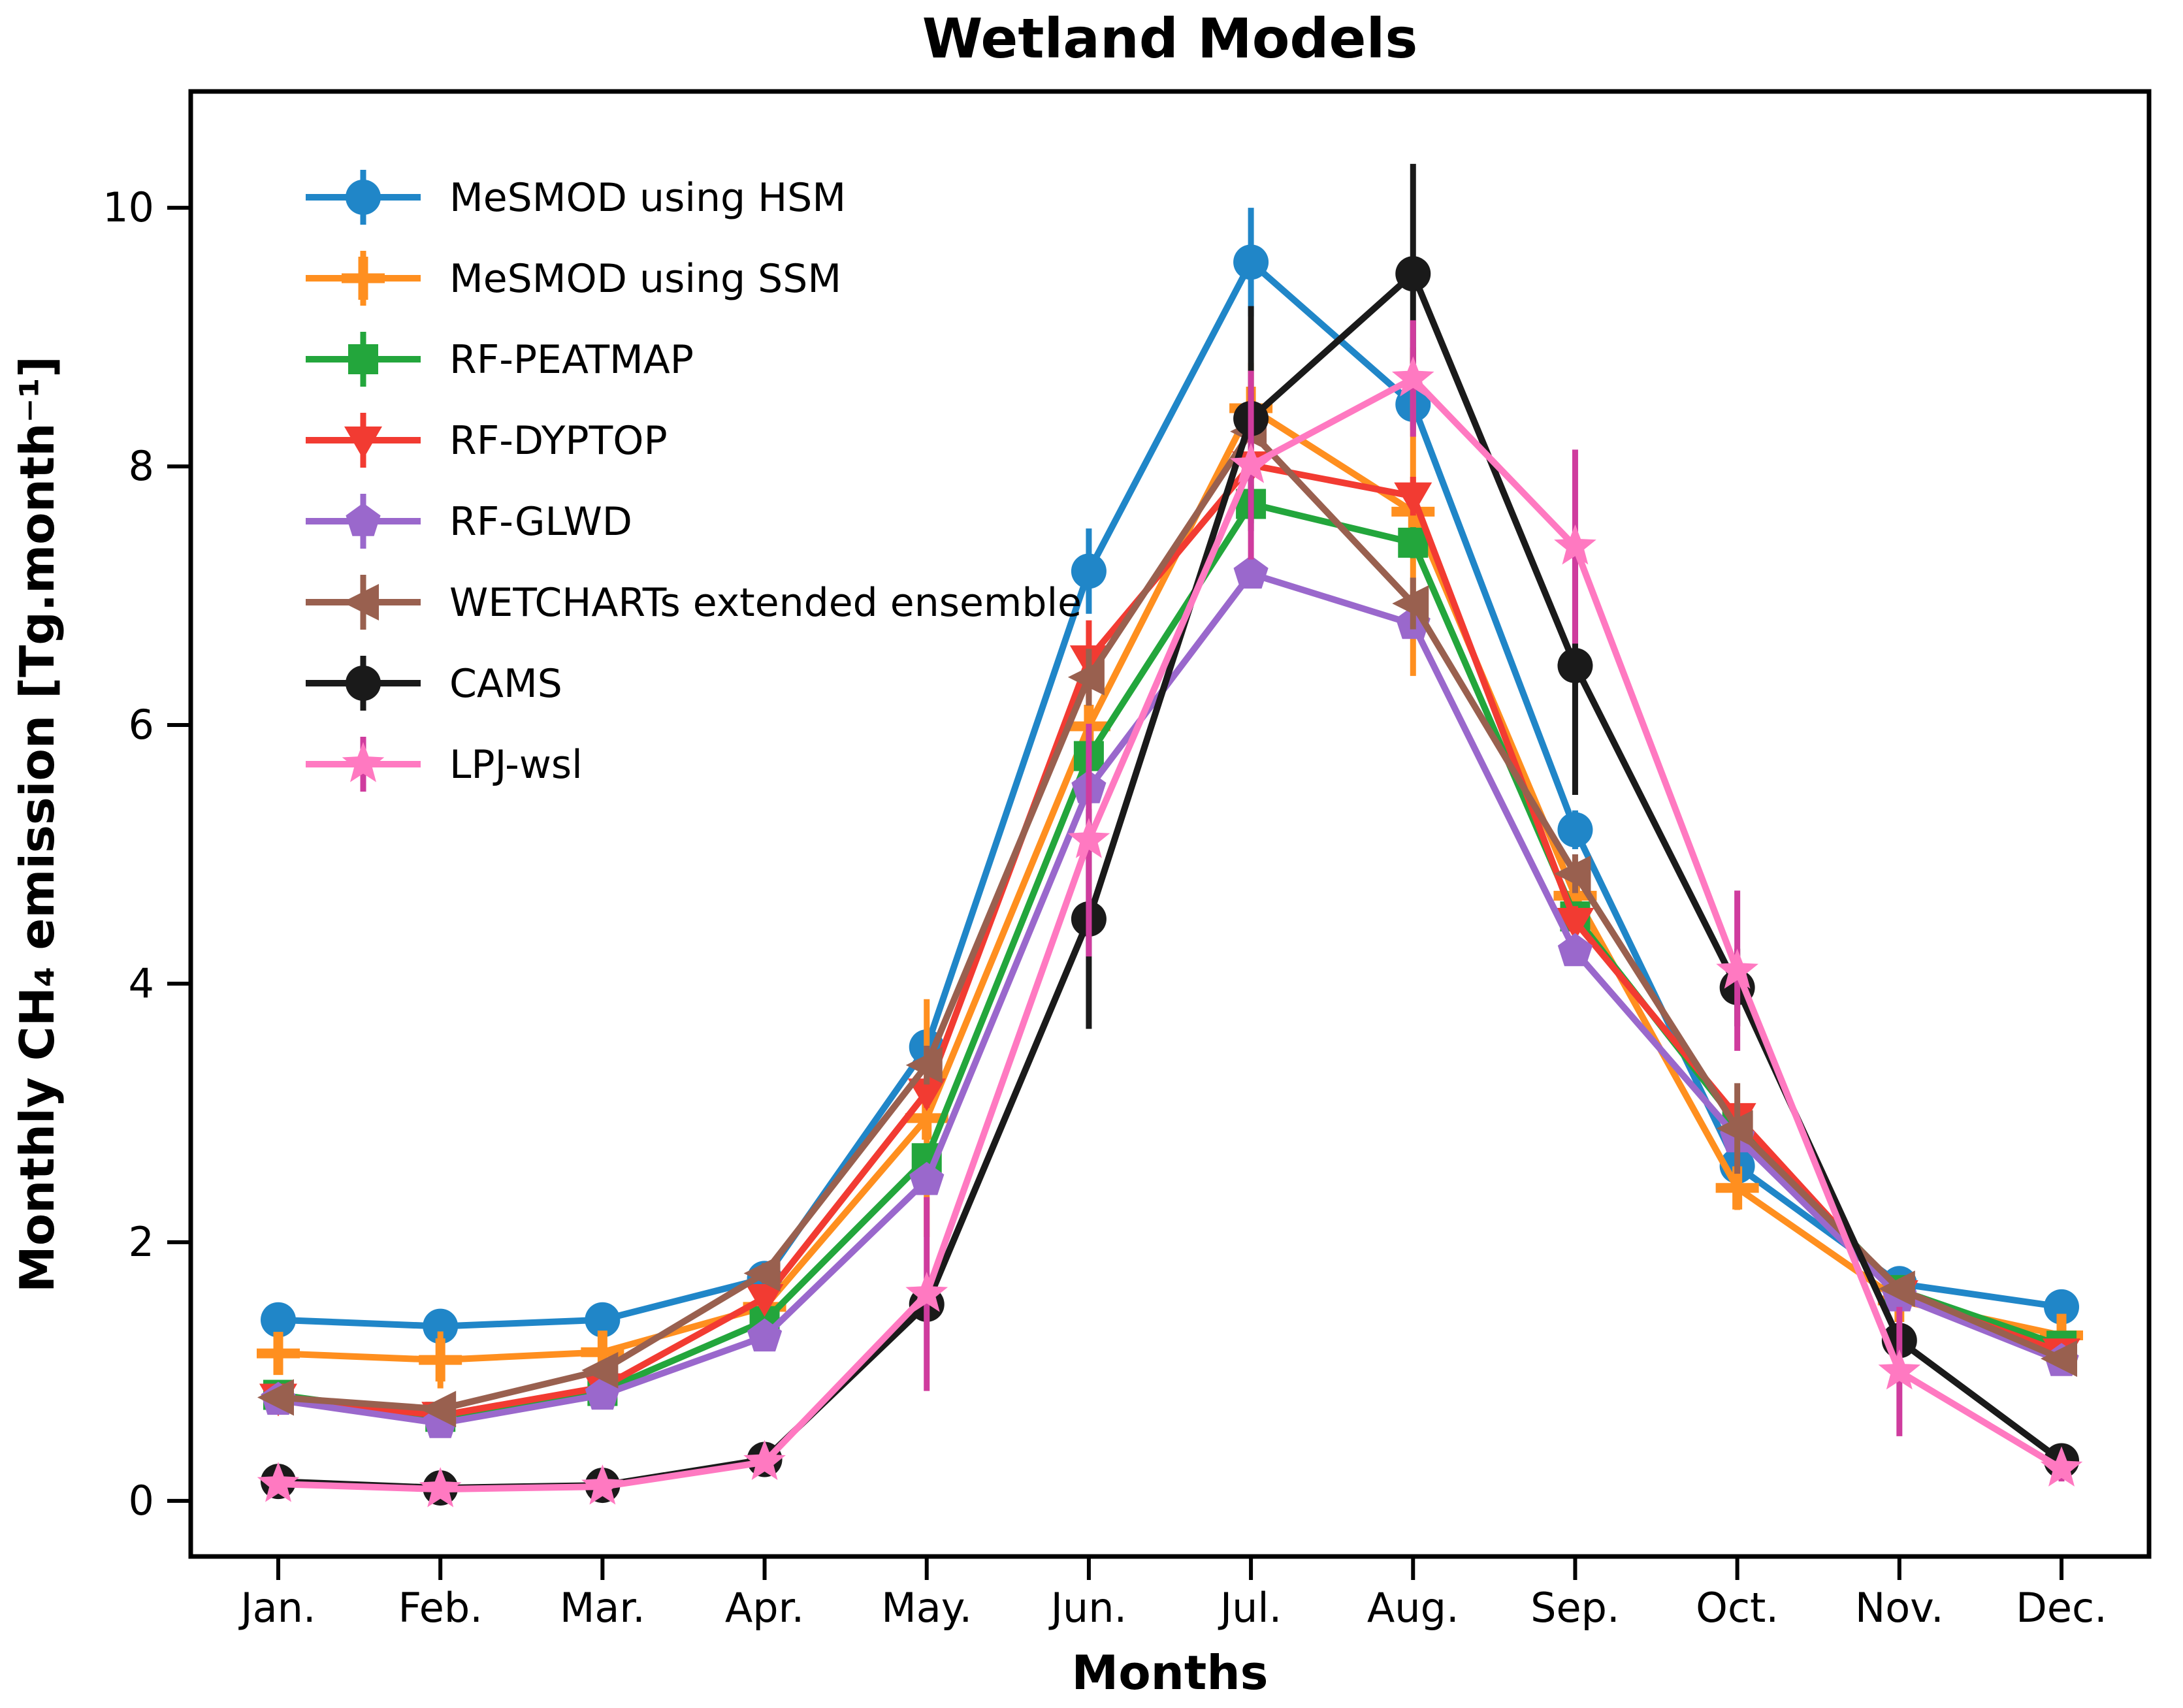 The height and width of the screenshot is (1708, 2183). What do you see at coordinates (1899, 1608) in the screenshot?
I see `x-tick-label: Nov.` at bounding box center [1899, 1608].